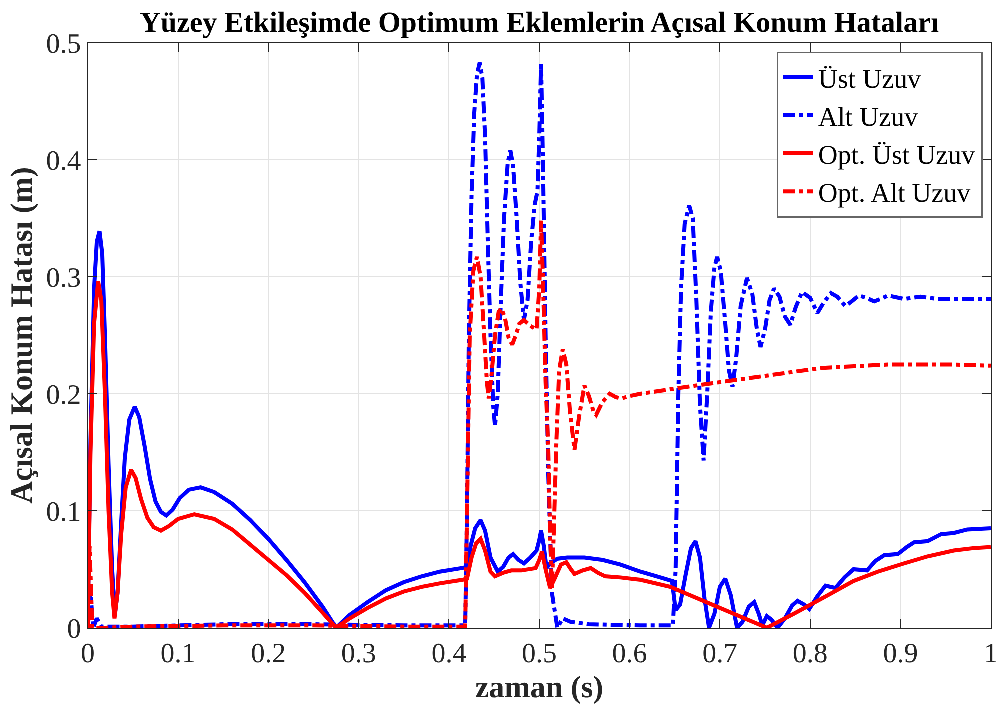 Image resolution: width=1000 pixels, height=709 pixels. Describe the element at coordinates (539, 654) in the screenshot. I see `x-tick-label: 0.5` at that location.